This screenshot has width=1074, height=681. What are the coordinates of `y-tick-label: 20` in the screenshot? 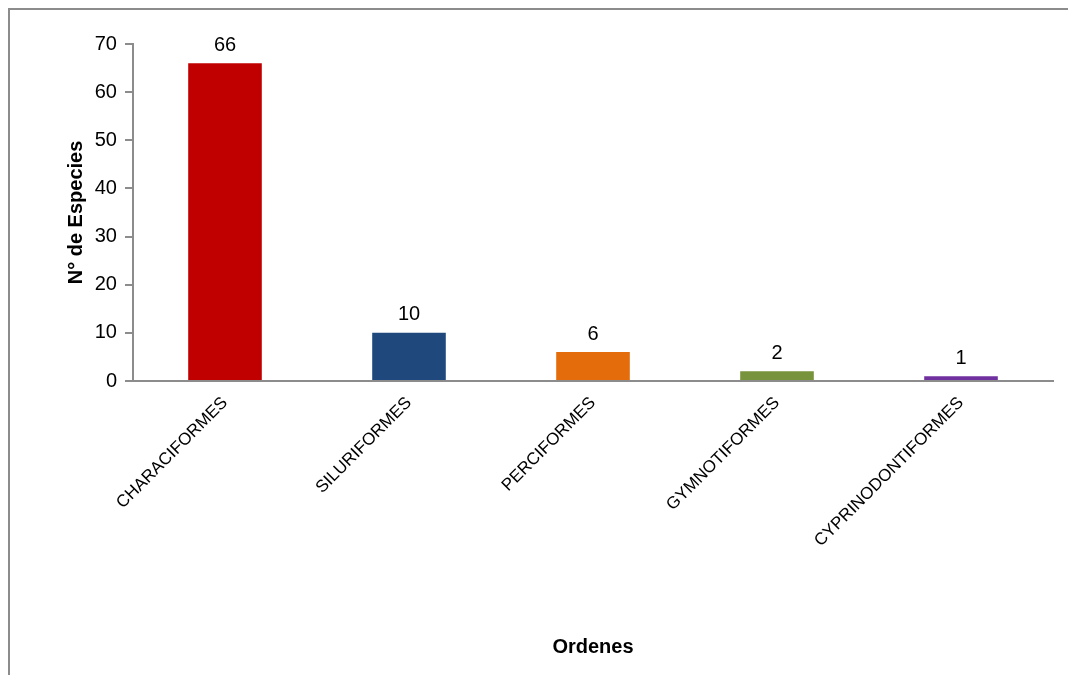 It's located at (105, 283).